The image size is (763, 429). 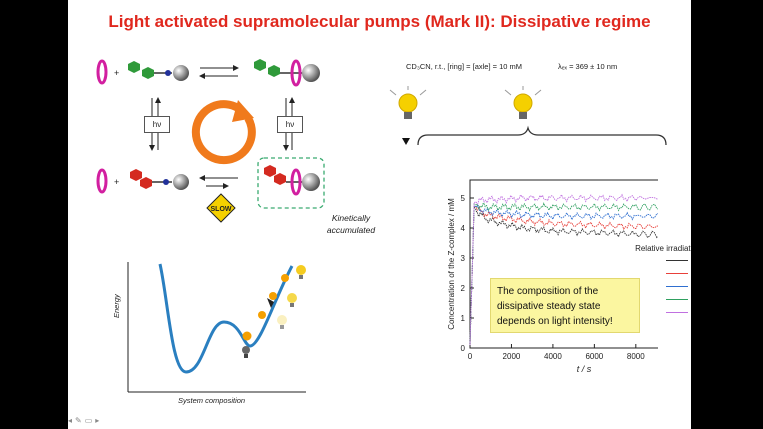 What do you see at coordinates (292, 300) in the screenshot?
I see `bulb-mid-icon` at bounding box center [292, 300].